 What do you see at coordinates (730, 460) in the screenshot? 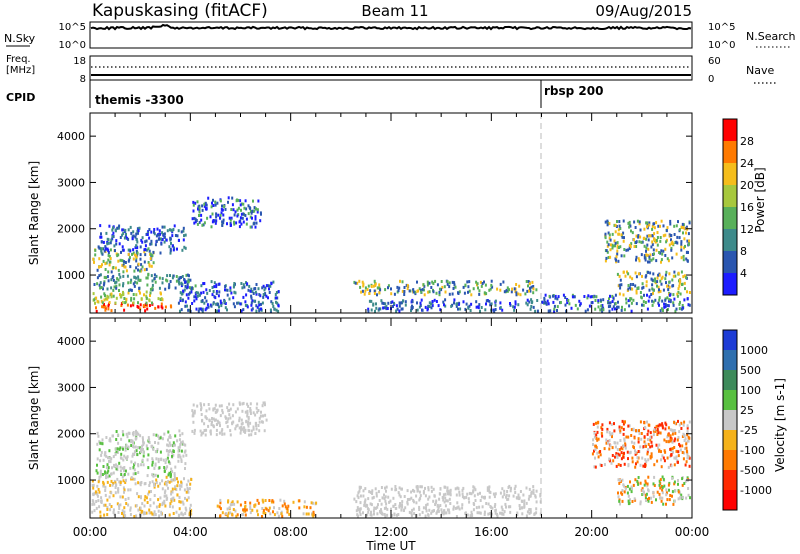
I see `colorbar-swatch` at bounding box center [730, 460].